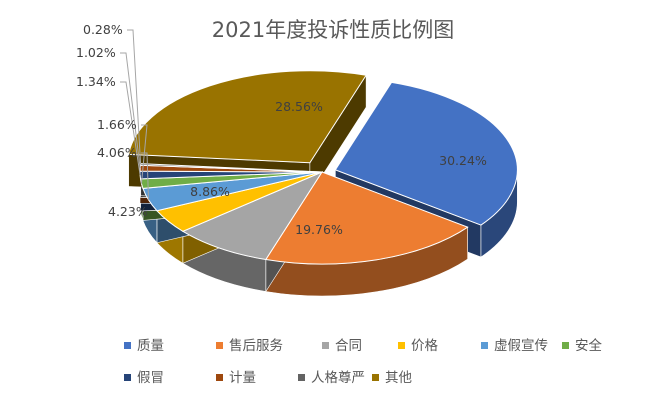  I want to click on legend-label: 价格, so click(424, 346).